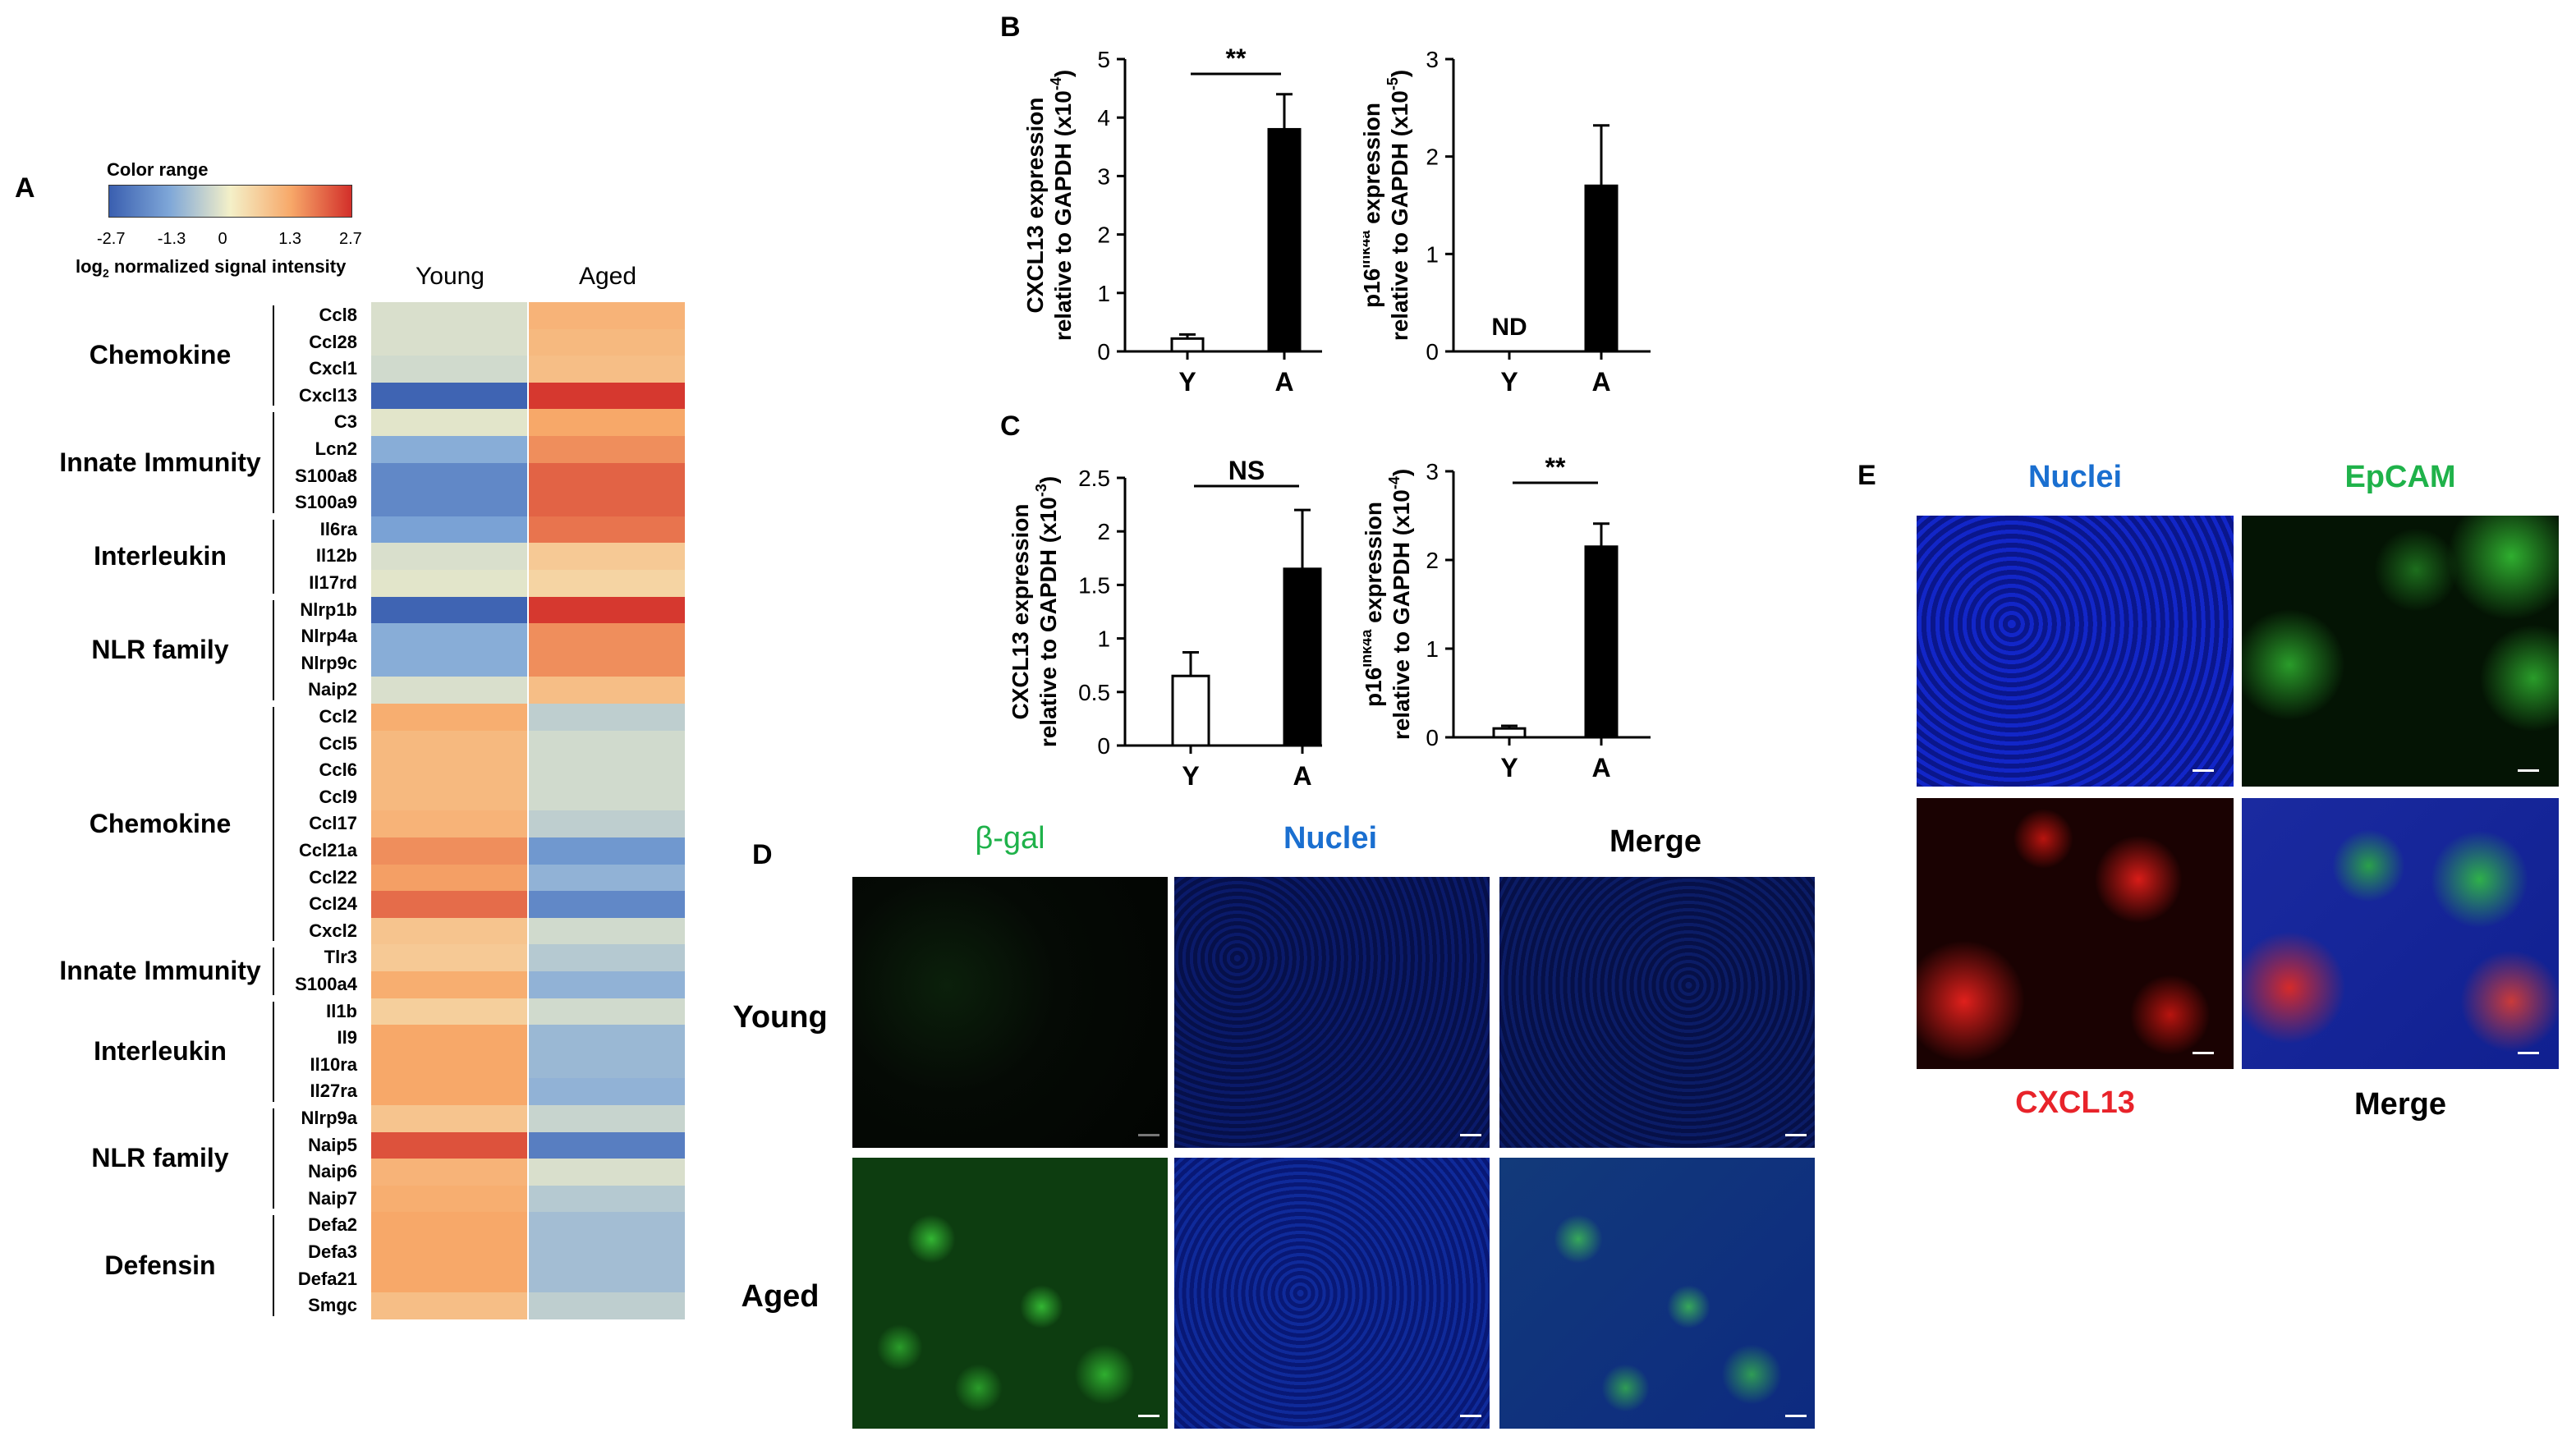 Image resolution: width=2576 pixels, height=1450 pixels. Describe the element at coordinates (160, 555) in the screenshot. I see `group-label: Interleukin` at that location.